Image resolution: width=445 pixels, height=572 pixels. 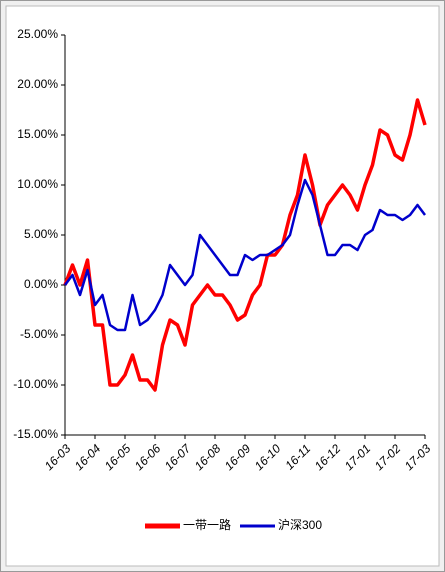 I want to click on y-tick-label: 5.00%, so click(x=41, y=234).